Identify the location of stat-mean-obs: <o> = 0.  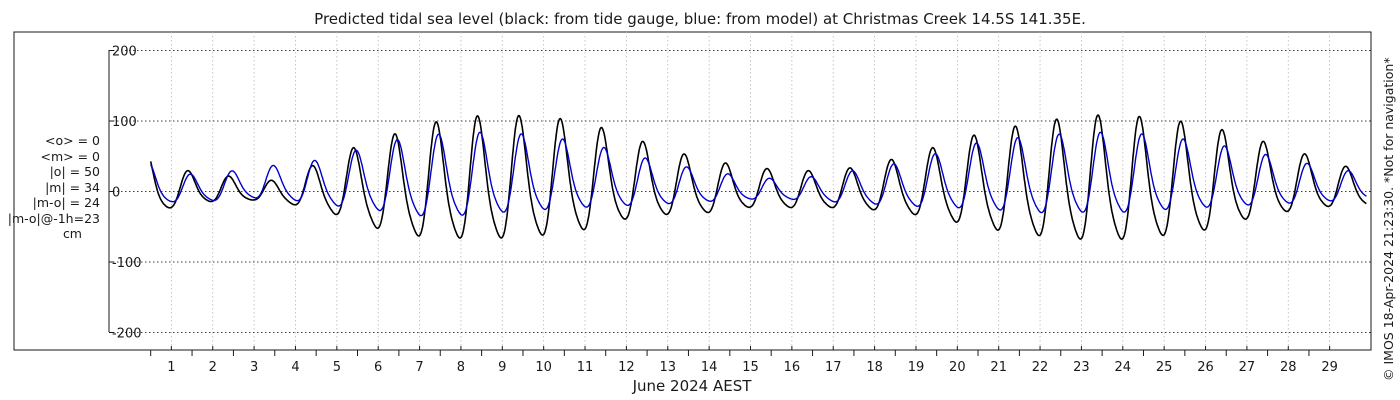
(72, 140).